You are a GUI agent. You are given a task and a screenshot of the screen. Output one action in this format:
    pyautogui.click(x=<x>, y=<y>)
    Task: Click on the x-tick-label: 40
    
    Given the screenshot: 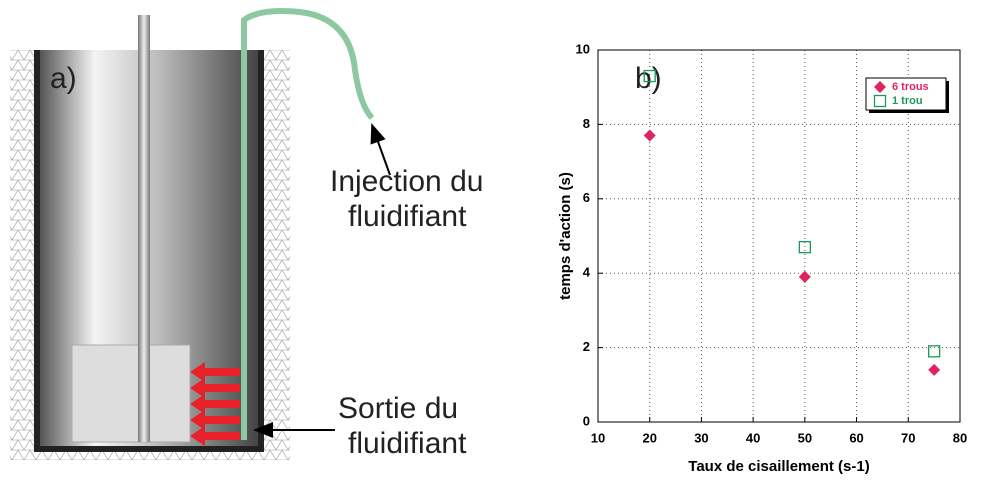 What is the action you would take?
    pyautogui.click(x=753, y=437)
    